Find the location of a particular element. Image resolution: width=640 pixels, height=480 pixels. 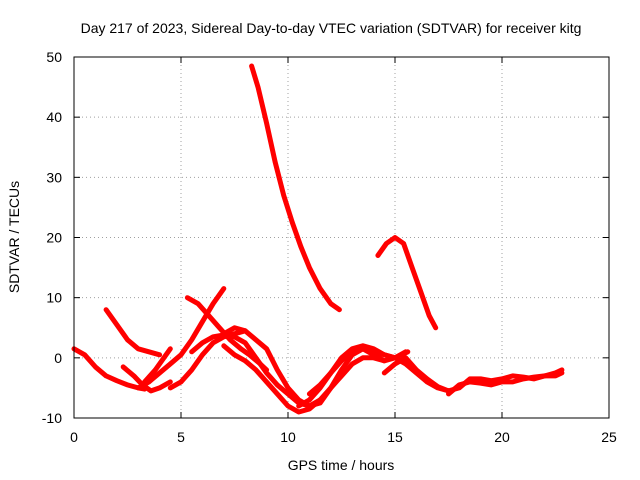

x-tick-label: 20 is located at coordinates (502, 437).